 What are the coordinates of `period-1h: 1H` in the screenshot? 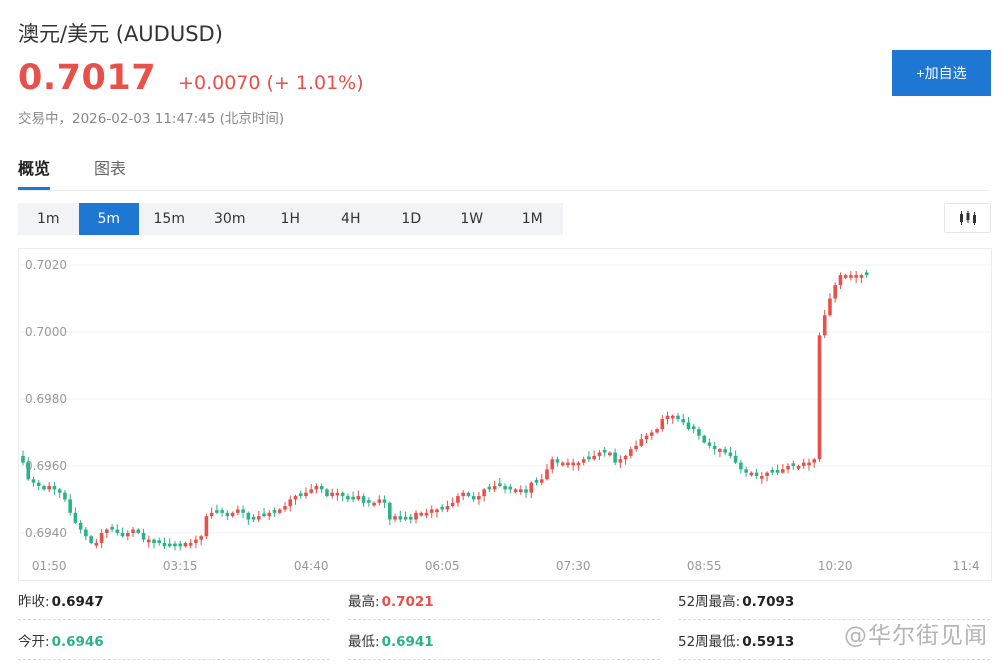 It's located at (290, 219).